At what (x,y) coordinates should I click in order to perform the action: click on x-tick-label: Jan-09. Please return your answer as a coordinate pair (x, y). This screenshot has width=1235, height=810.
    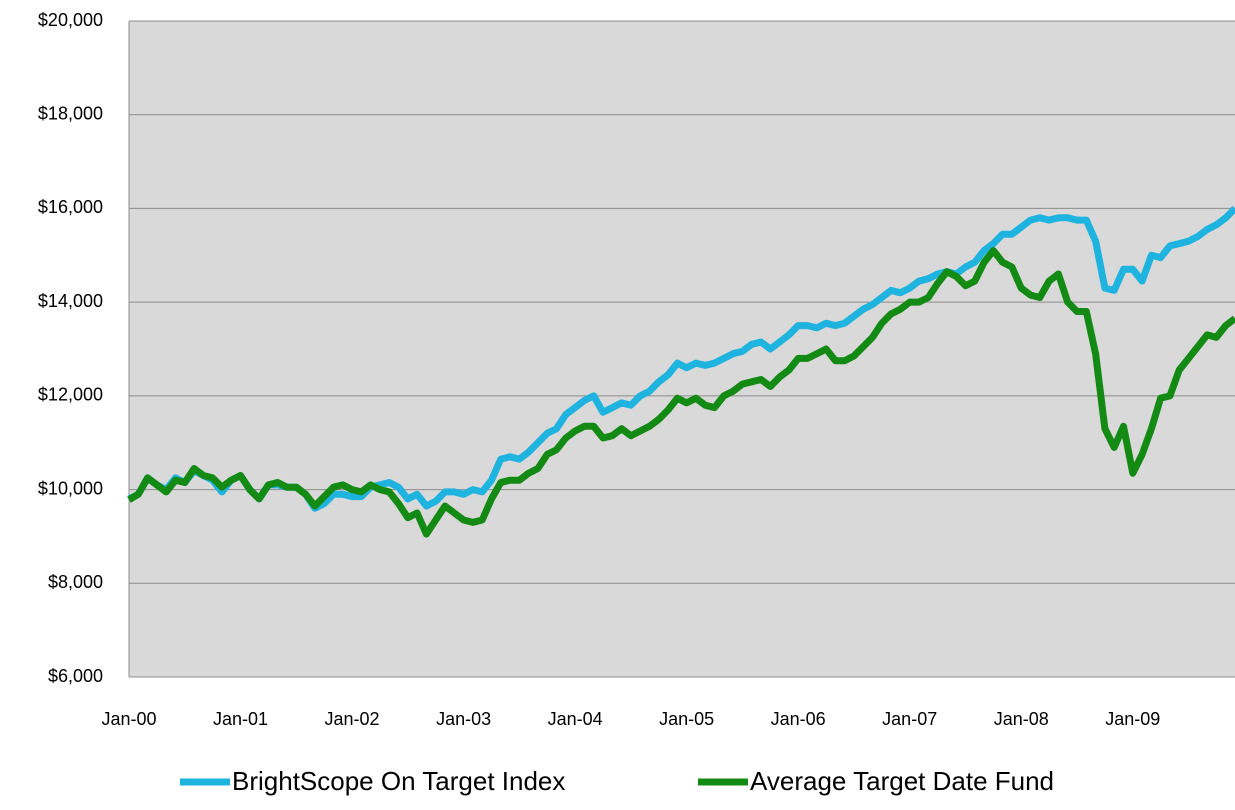
    Looking at the image, I should click on (1132, 719).